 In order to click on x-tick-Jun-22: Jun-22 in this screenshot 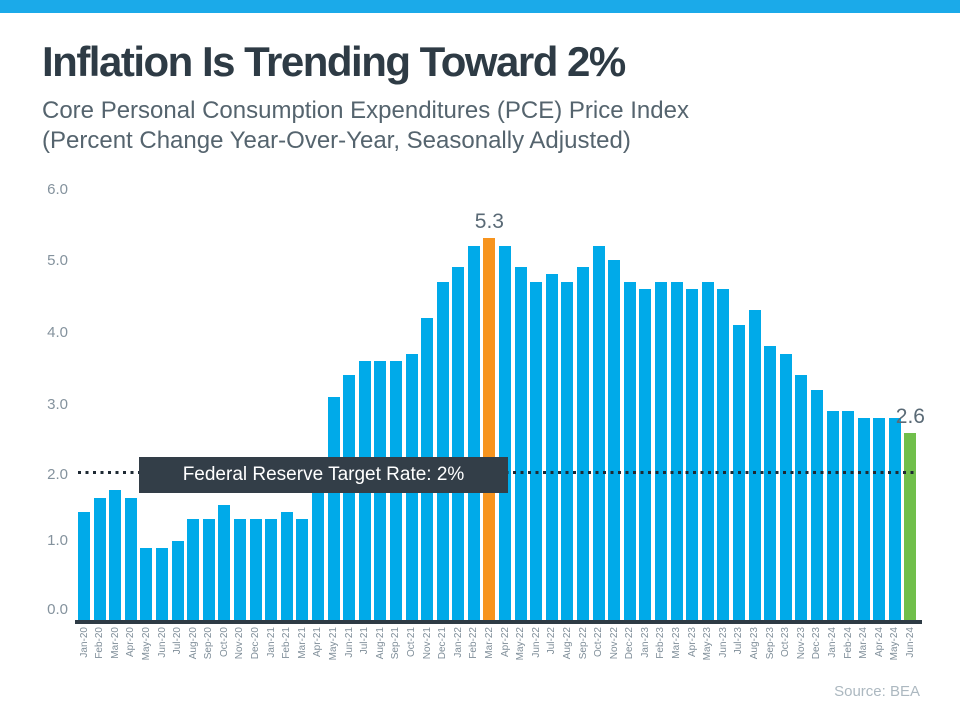, I will do `click(536, 642)`.